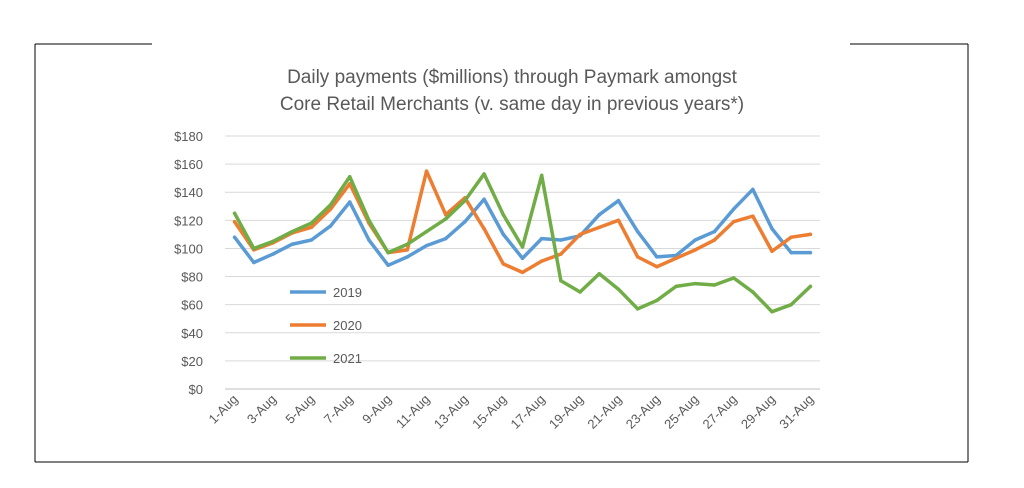 This screenshot has width=1024, height=488. Describe the element at coordinates (489, 412) in the screenshot. I see `x-tick-label: 15-Aug` at that location.